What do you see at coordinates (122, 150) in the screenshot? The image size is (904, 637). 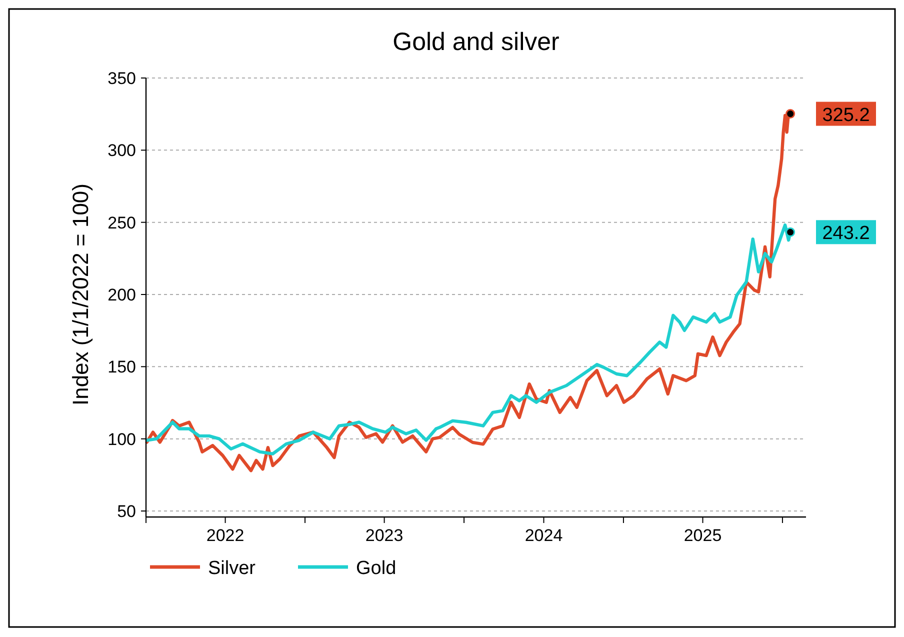 I see `y-tick-label: 300` at bounding box center [122, 150].